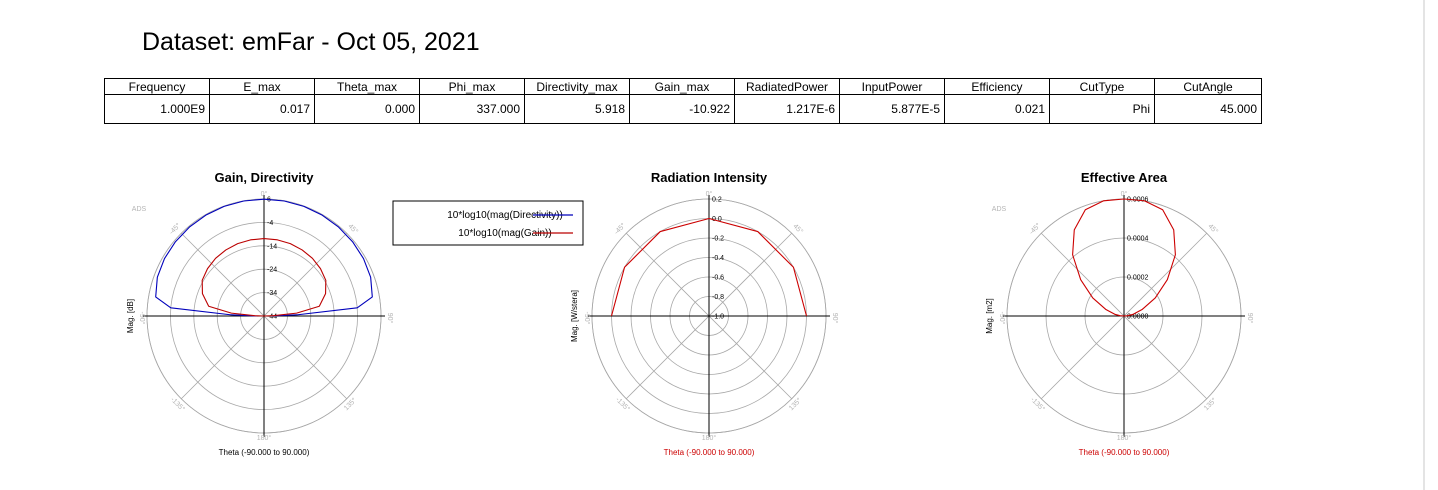 This screenshot has width=1438, height=490. I want to click on radial-tick-label: -34, so click(272, 293).